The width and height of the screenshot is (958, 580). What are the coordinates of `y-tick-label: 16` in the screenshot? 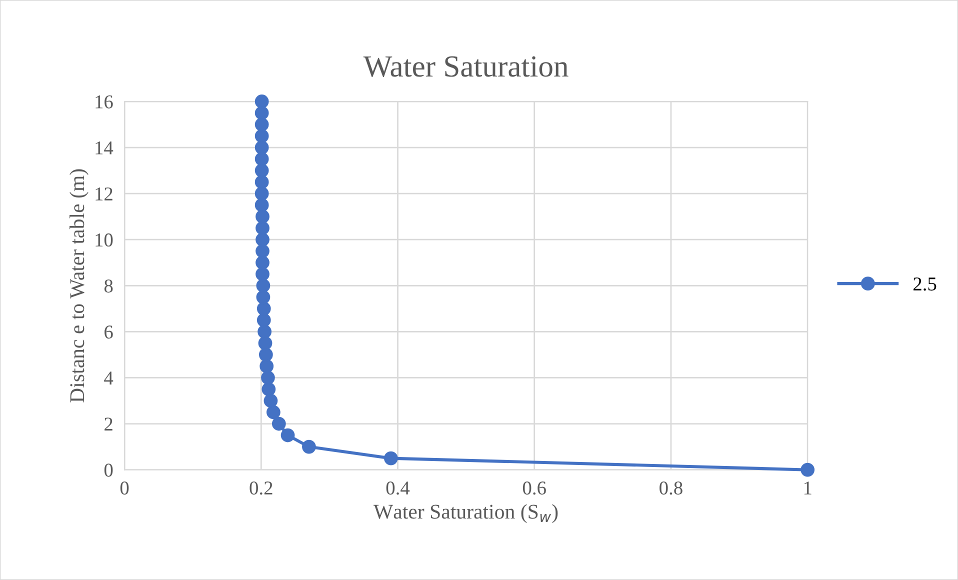 It's located at (104, 101).